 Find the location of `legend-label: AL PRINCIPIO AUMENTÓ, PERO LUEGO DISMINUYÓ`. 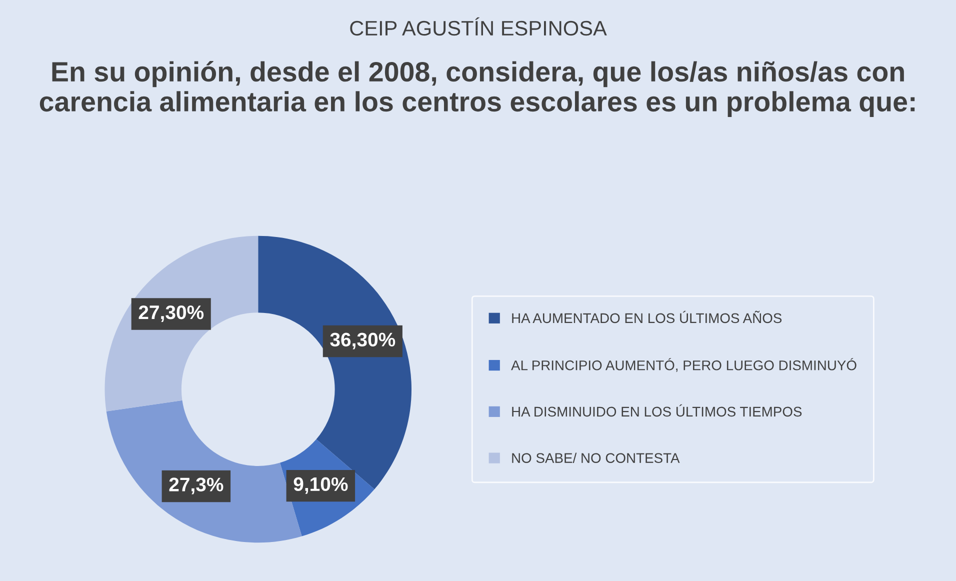

legend-label: AL PRINCIPIO AUMENTÓ, PERO LUEGO DISMINUYÓ is located at coordinates (683, 365).